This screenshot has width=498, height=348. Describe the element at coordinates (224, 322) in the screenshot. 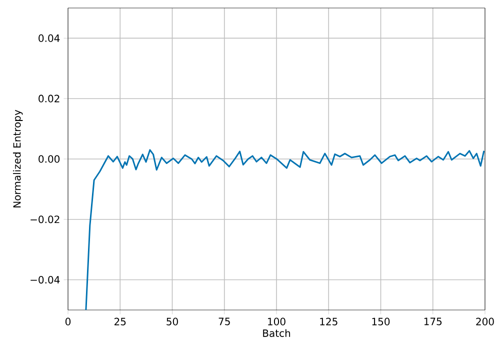

I see `x-tick-label: 75` at that location.